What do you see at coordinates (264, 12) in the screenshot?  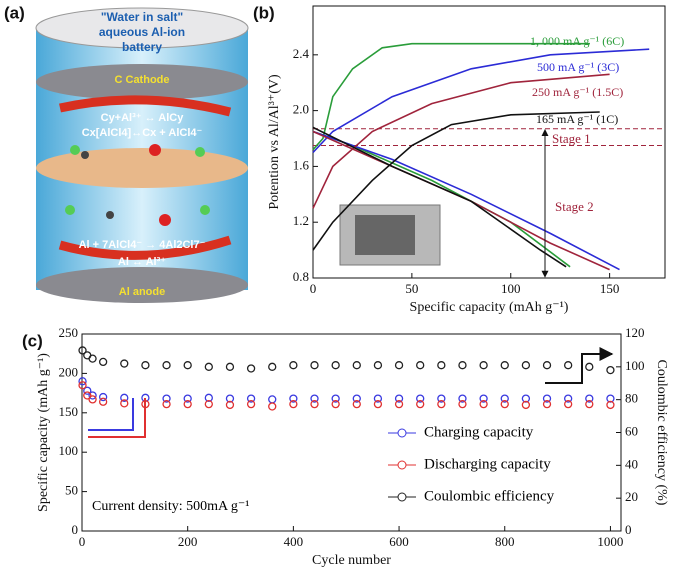 I see `panel-label: (b)` at bounding box center [264, 12].